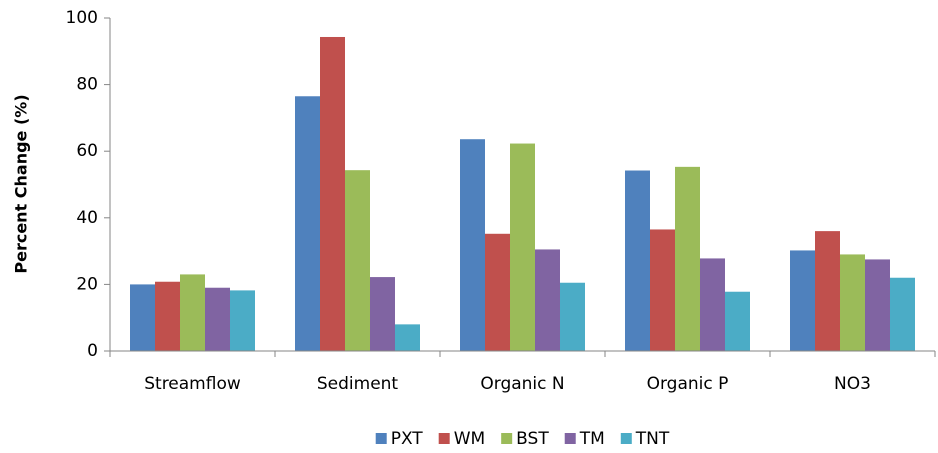 This screenshot has height=453, width=938. Describe the element at coordinates (87, 85) in the screenshot. I see `y-tick-label: 80` at that location.